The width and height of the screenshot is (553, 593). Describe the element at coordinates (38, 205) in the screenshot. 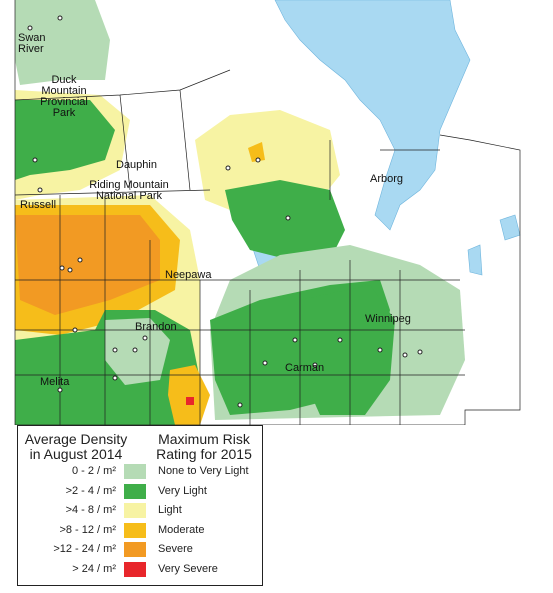

I see `place-label: Russell` at that location.